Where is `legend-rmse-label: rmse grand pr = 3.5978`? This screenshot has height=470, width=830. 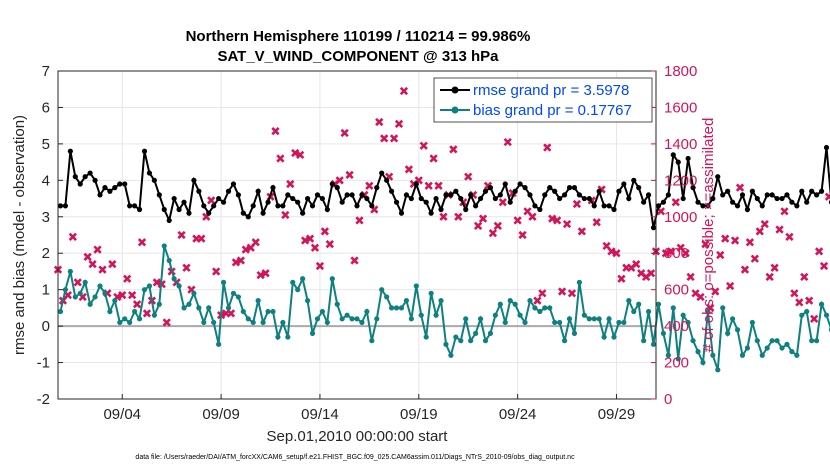
legend-rmse-label: rmse grand pr = 3.5978 is located at coordinates (551, 90).